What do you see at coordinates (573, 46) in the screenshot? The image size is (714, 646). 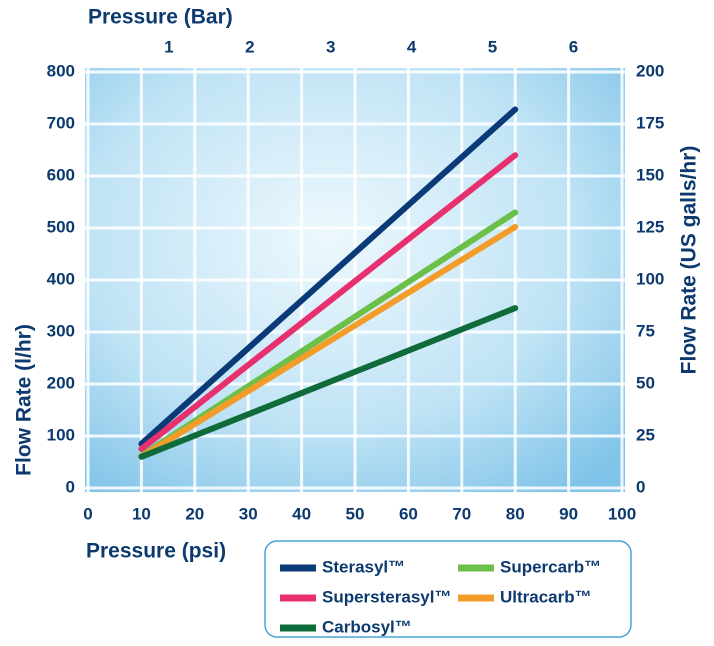 I see `x2-tick-label: 6` at bounding box center [573, 46].